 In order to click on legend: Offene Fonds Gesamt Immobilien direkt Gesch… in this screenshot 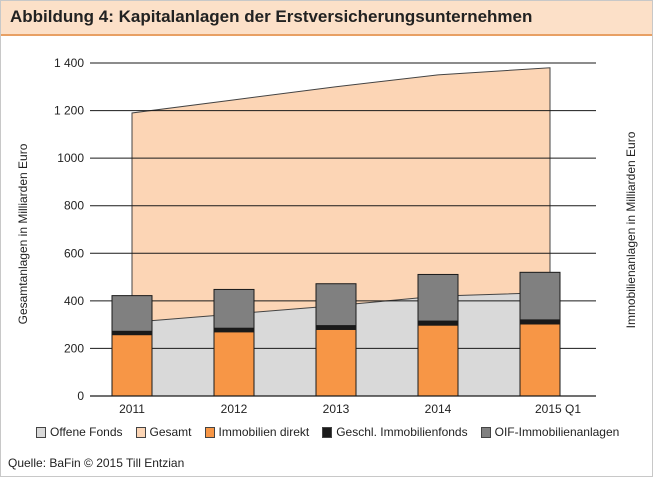, I will do `click(334, 432)`.